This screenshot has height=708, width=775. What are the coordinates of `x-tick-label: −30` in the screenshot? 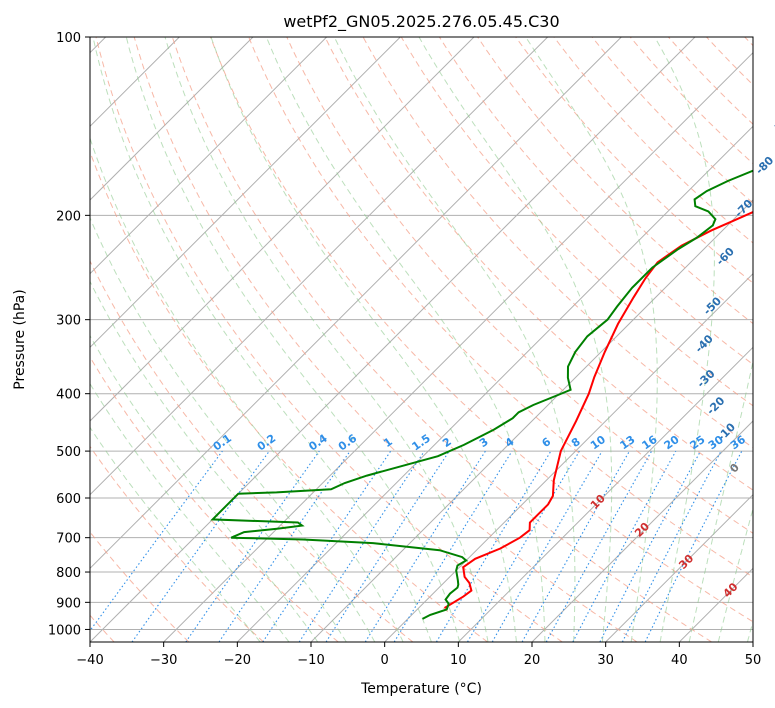 It's located at (163, 660).